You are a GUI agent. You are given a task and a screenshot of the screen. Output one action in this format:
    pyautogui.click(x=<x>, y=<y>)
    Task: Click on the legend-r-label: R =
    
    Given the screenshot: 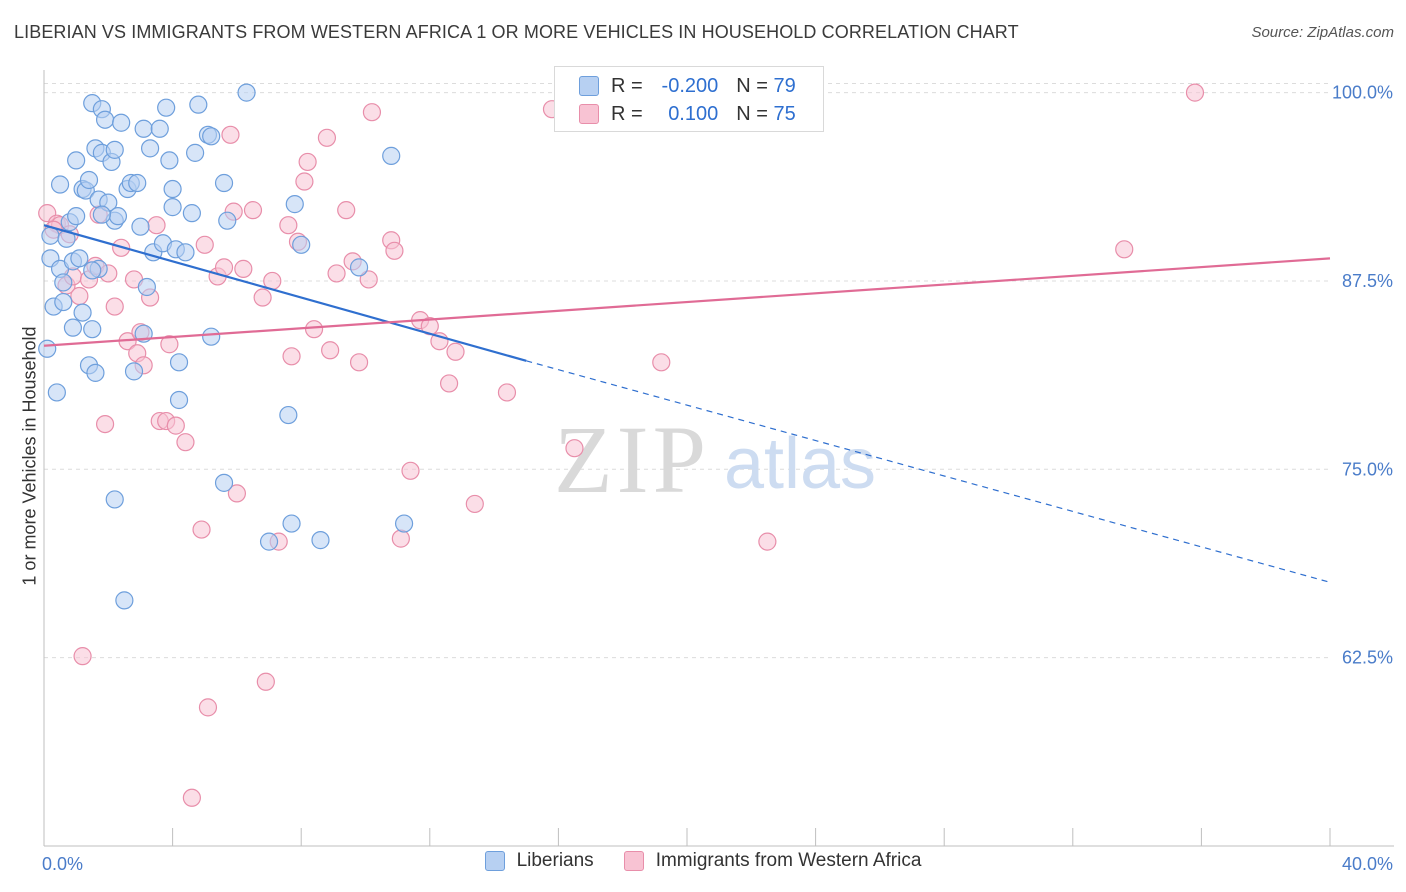 What is the action you would take?
    pyautogui.click(x=627, y=113)
    